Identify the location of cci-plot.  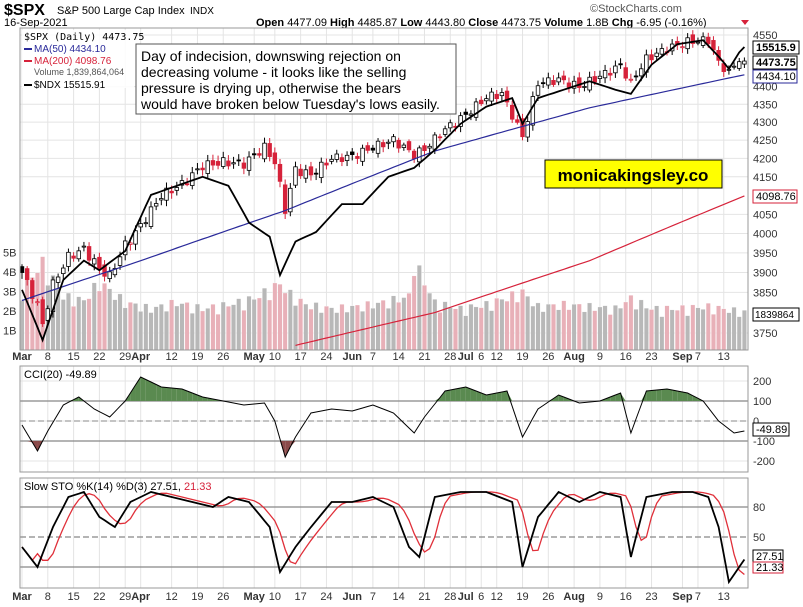
(383, 417).